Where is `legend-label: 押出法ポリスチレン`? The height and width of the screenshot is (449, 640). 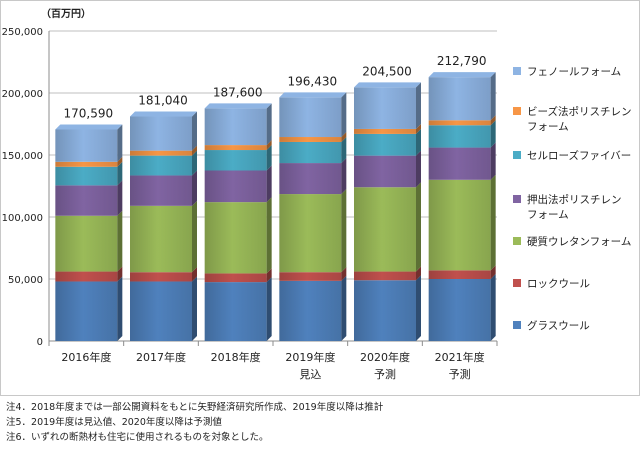 legend-label: 押出法ポリスチレン is located at coordinates (574, 199).